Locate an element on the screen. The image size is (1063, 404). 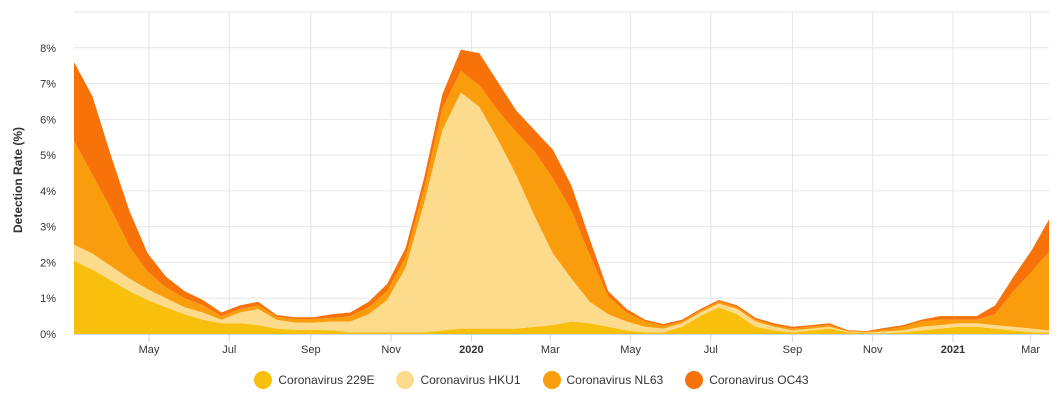
y-tick-label: 1% is located at coordinates (48, 299).